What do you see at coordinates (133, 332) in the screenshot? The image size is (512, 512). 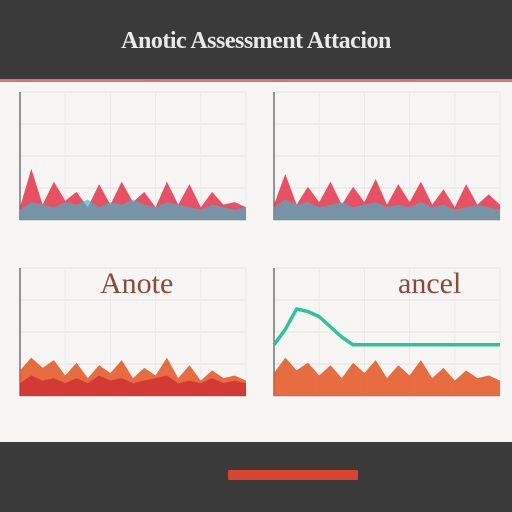 I see `chart-bottom-left` at bounding box center [133, 332].